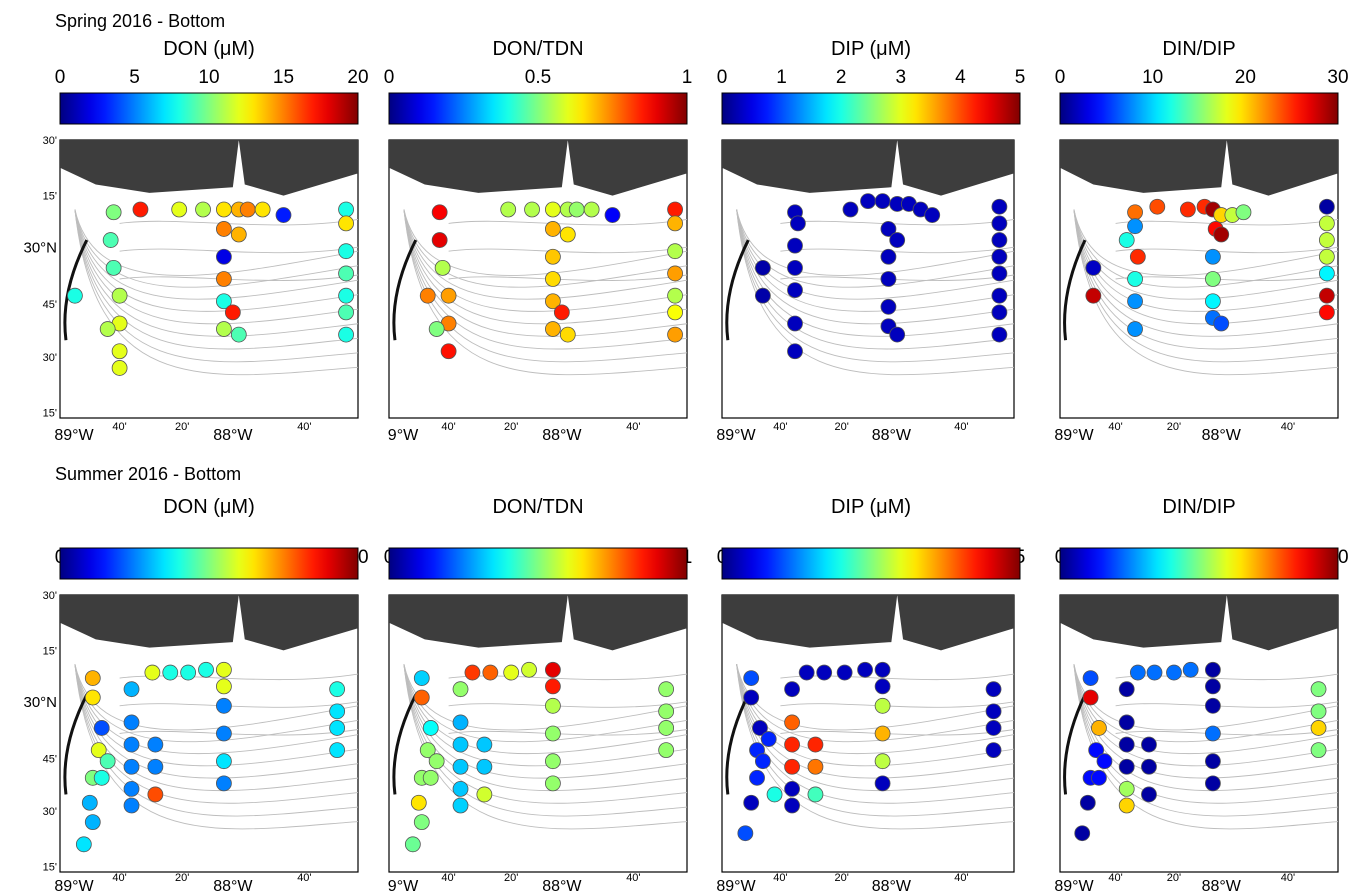 The image size is (1371, 895). Describe the element at coordinates (1152, 77) in the screenshot. I see `colorbar-tick-label: 10` at that location.